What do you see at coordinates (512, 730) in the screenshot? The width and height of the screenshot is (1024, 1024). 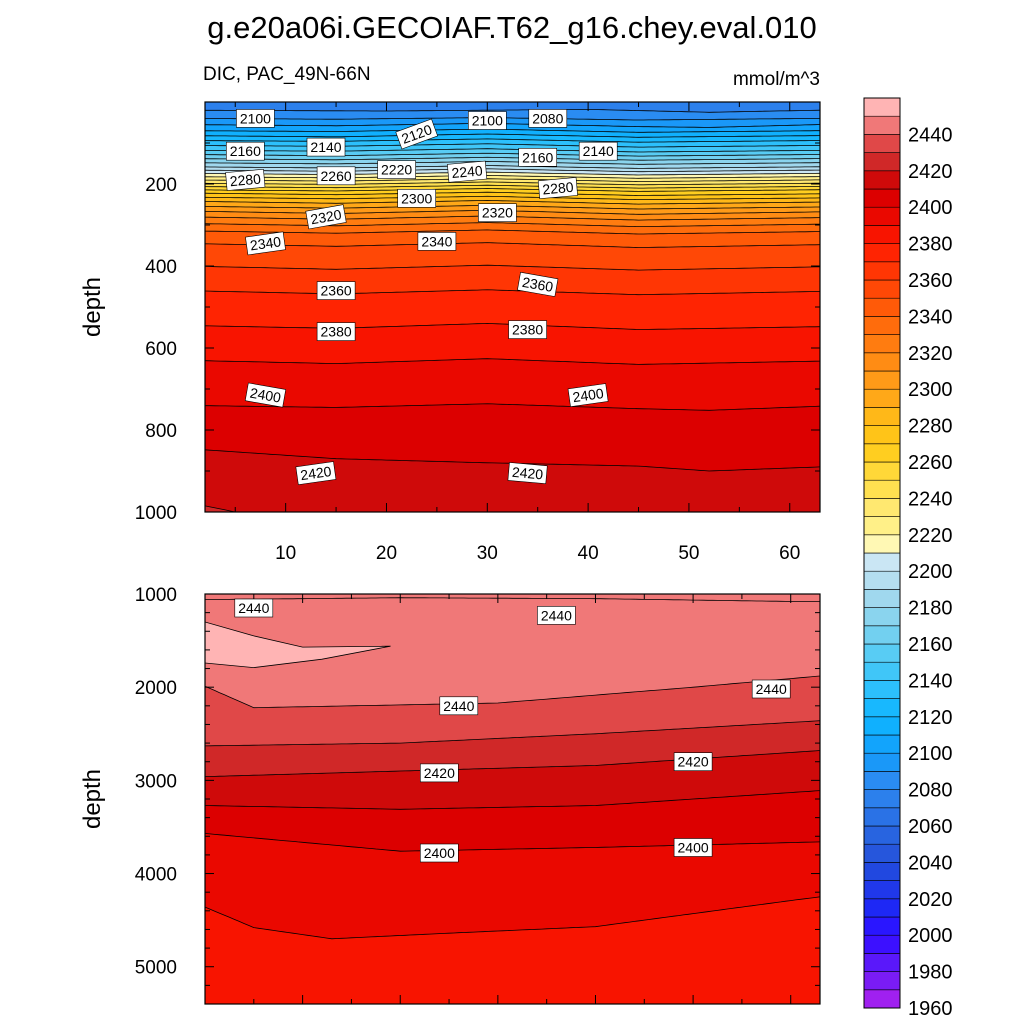 I see `lower-contour-labels: 2440 2440 2440 2440 2420 2420 2400 2400` at bounding box center [512, 730].